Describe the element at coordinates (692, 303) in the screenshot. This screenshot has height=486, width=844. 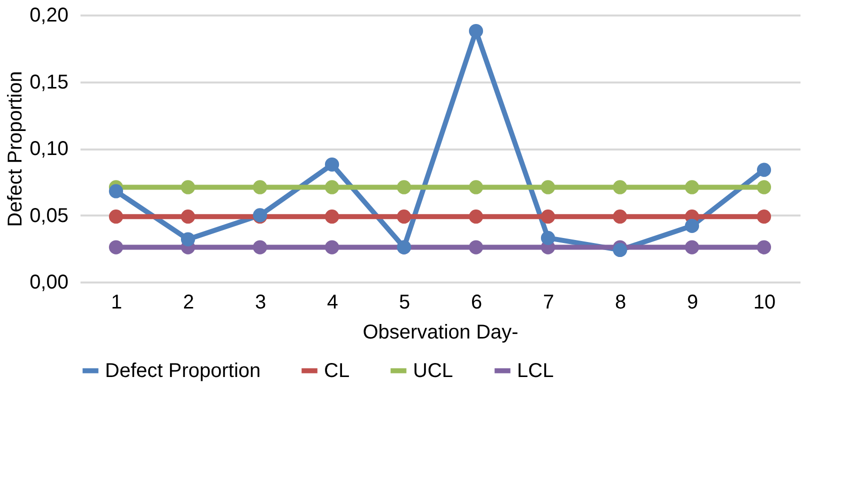
I see `x-tick-label: 9` at that location.